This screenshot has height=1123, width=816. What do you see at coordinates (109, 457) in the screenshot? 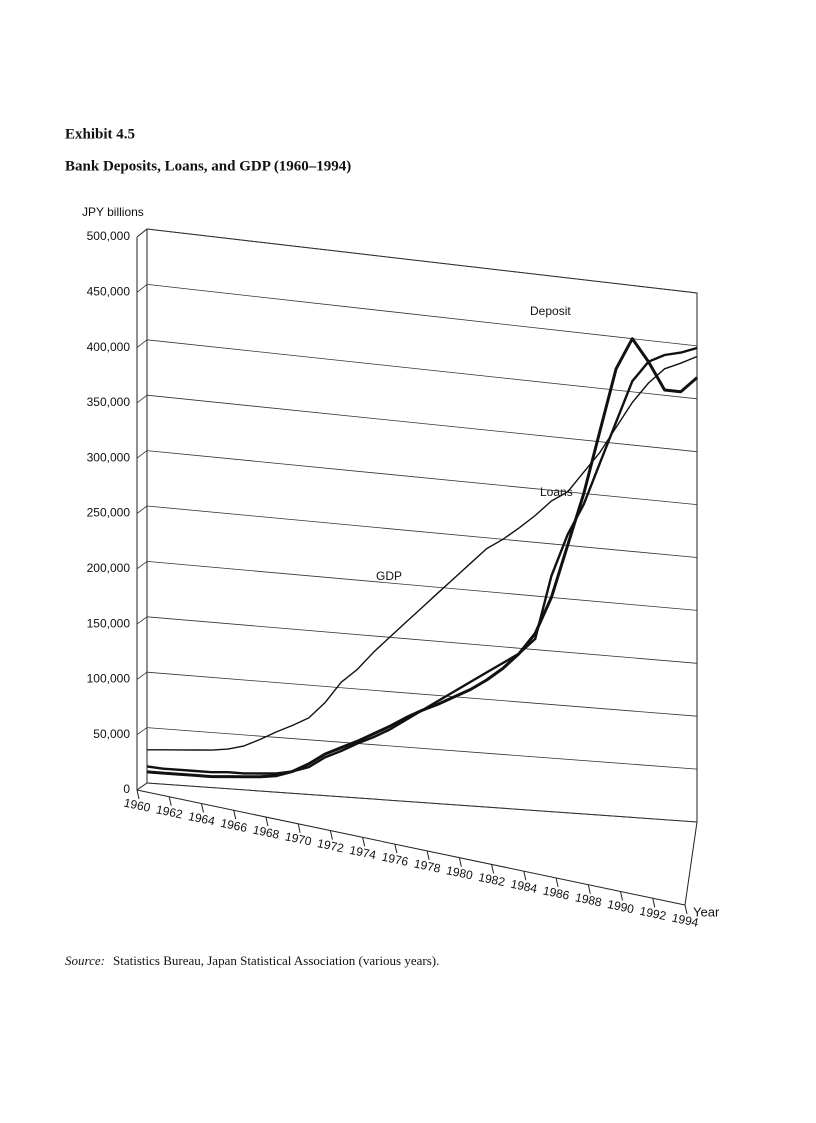
I see `y-tick-label: 300,000` at bounding box center [109, 457].